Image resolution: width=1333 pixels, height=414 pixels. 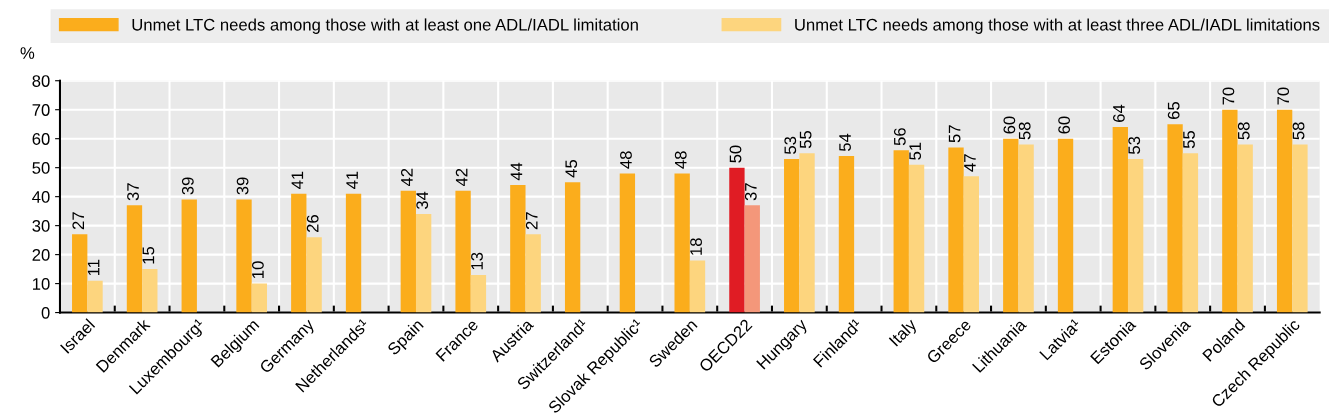 What do you see at coordinates (27, 53) in the screenshot?
I see `y-axis-title: %` at bounding box center [27, 53].